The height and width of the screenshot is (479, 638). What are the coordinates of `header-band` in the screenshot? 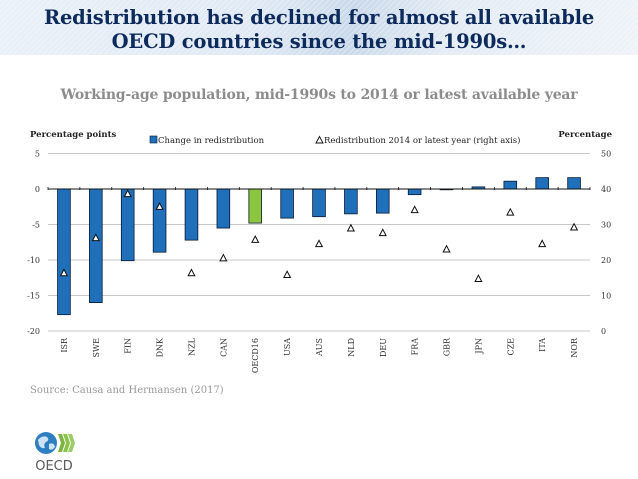 It's located at (319, 27).